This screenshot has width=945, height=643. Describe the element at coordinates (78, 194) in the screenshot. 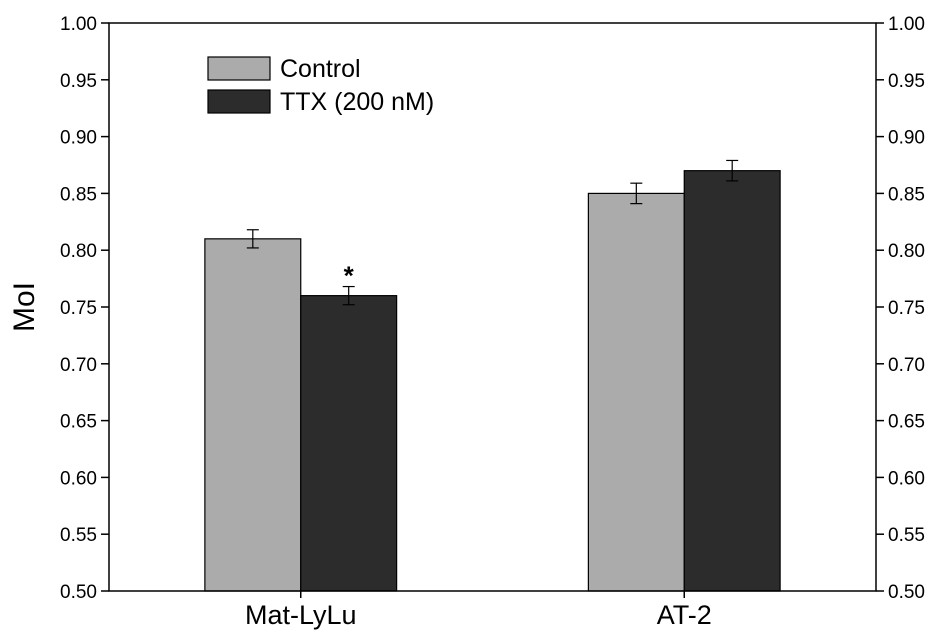

I see `y-tick-label-left: 0.85` at that location.